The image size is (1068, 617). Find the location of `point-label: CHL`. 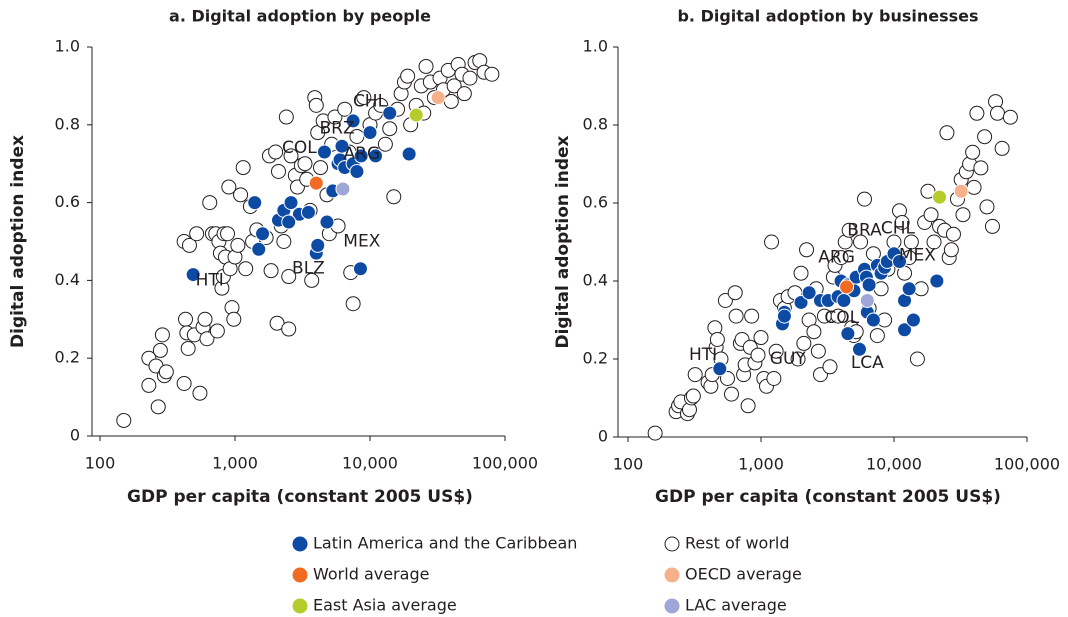

point-label: CHL is located at coordinates (370, 101).